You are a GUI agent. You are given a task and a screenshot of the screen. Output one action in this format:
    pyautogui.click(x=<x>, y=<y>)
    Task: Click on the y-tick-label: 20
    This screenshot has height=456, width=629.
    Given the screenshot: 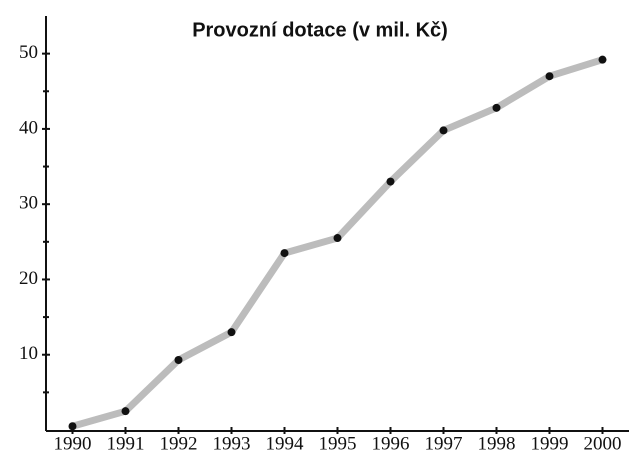 What is the action you would take?
    pyautogui.click(x=28, y=278)
    